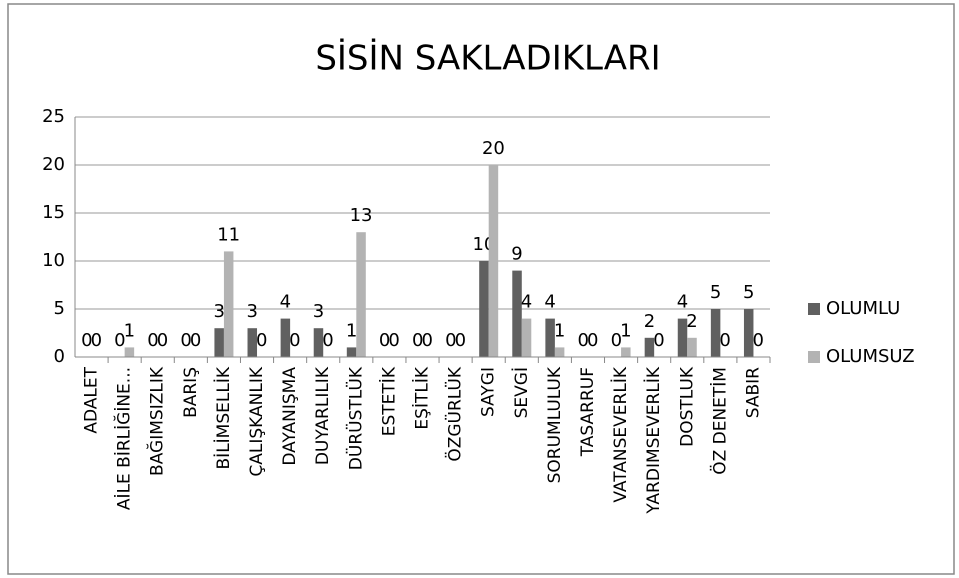 The image size is (959, 578). What do you see at coordinates (92, 399) in the screenshot?
I see `x-tick-label: ADALET` at bounding box center [92, 399].